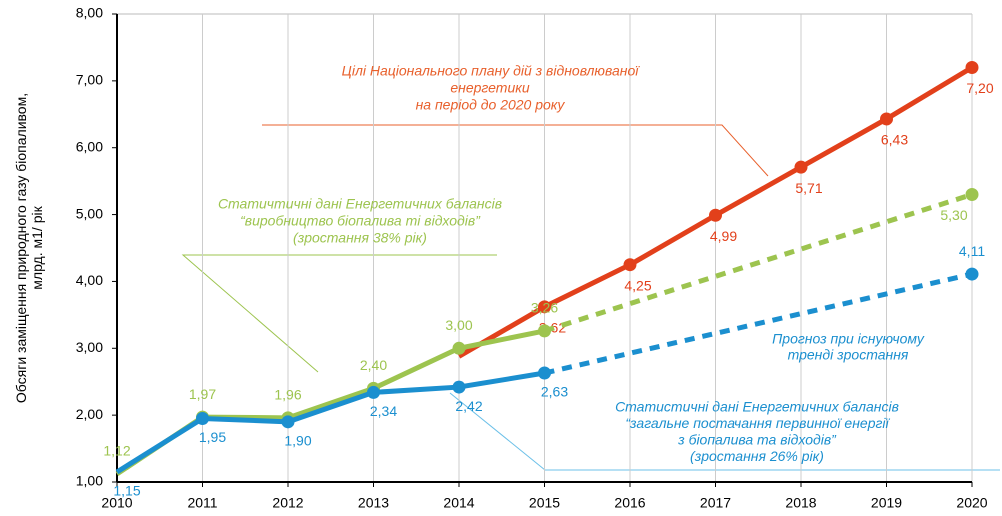  What do you see at coordinates (972, 251) in the screenshot?
I see `data-label: 4,11` at bounding box center [972, 251].